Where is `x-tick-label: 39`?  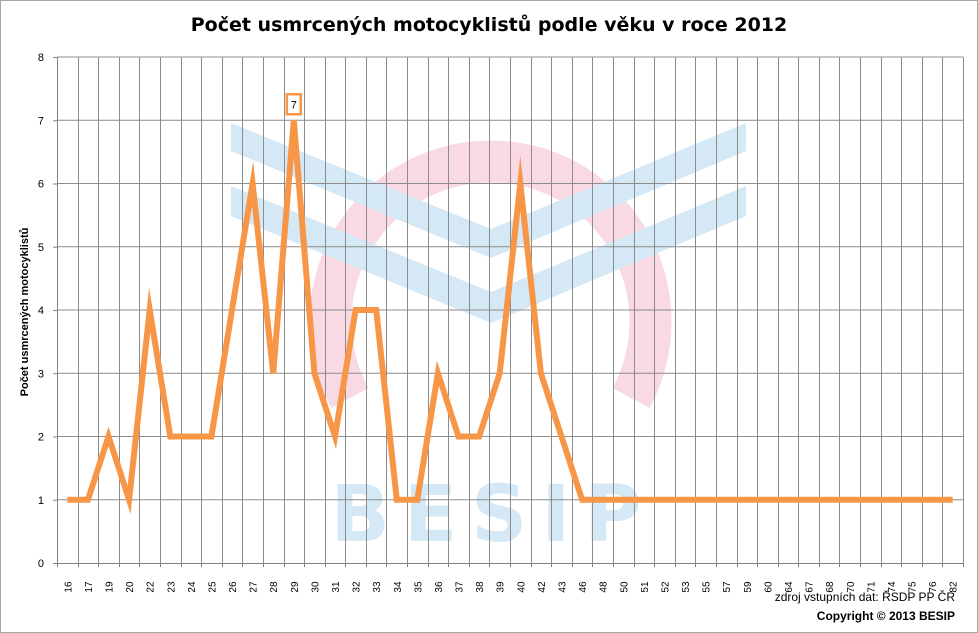 x-tick-label: 39 is located at coordinates (501, 587).